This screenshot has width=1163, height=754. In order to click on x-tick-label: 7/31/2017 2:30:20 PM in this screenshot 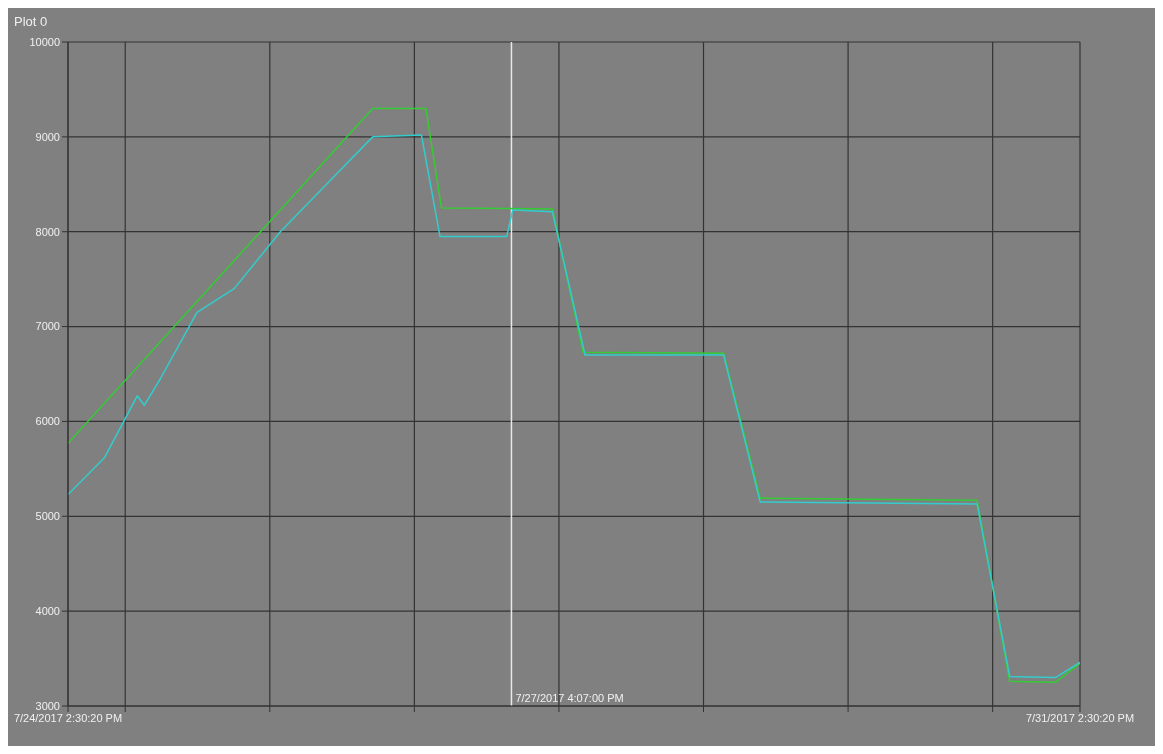, I will do `click(1080, 717)`.